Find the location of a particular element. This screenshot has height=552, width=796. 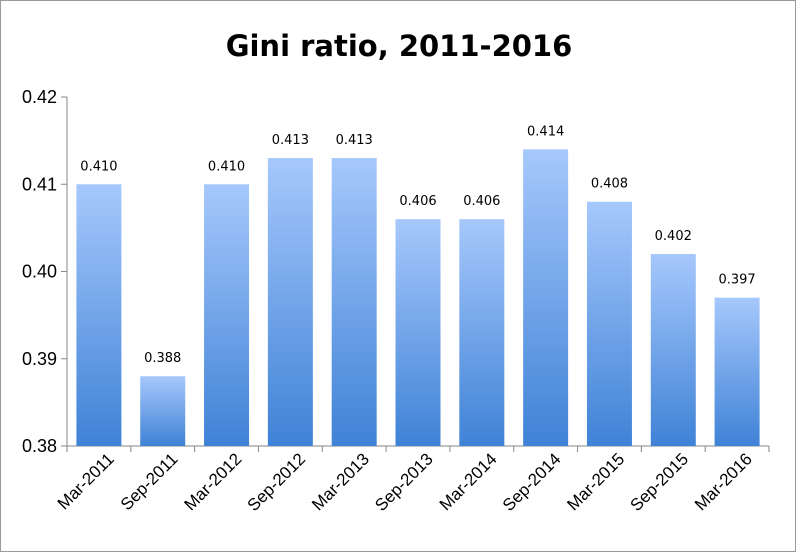

data-label: 0.408 is located at coordinates (609, 184).